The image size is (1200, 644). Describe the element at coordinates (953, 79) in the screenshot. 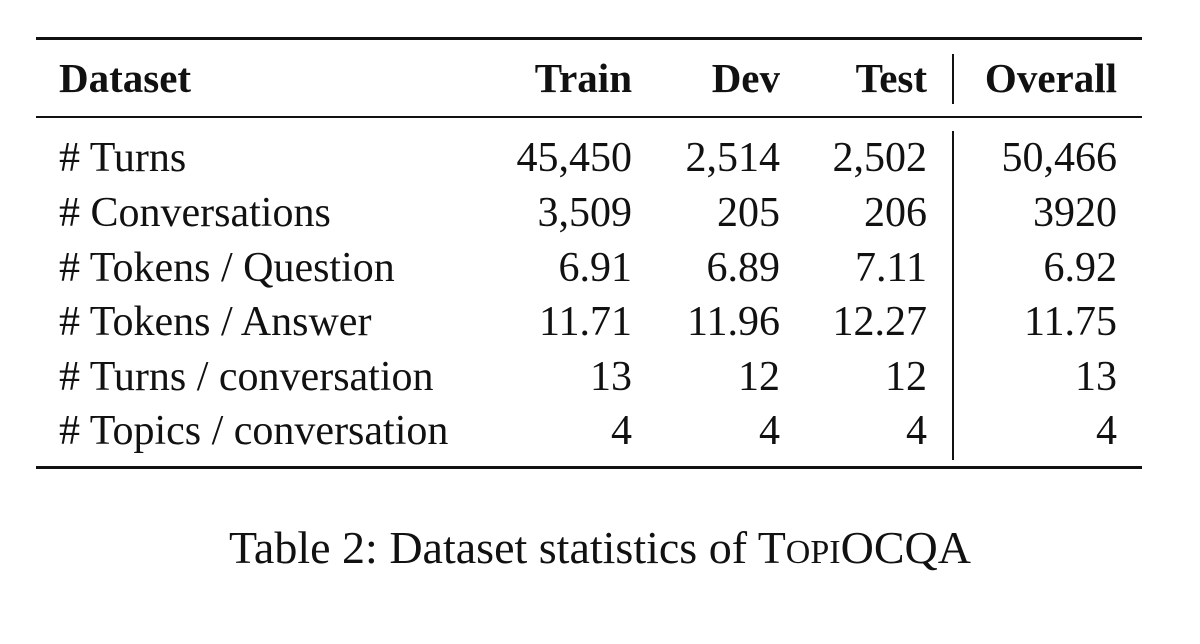

I see `column-separator-header` at that location.